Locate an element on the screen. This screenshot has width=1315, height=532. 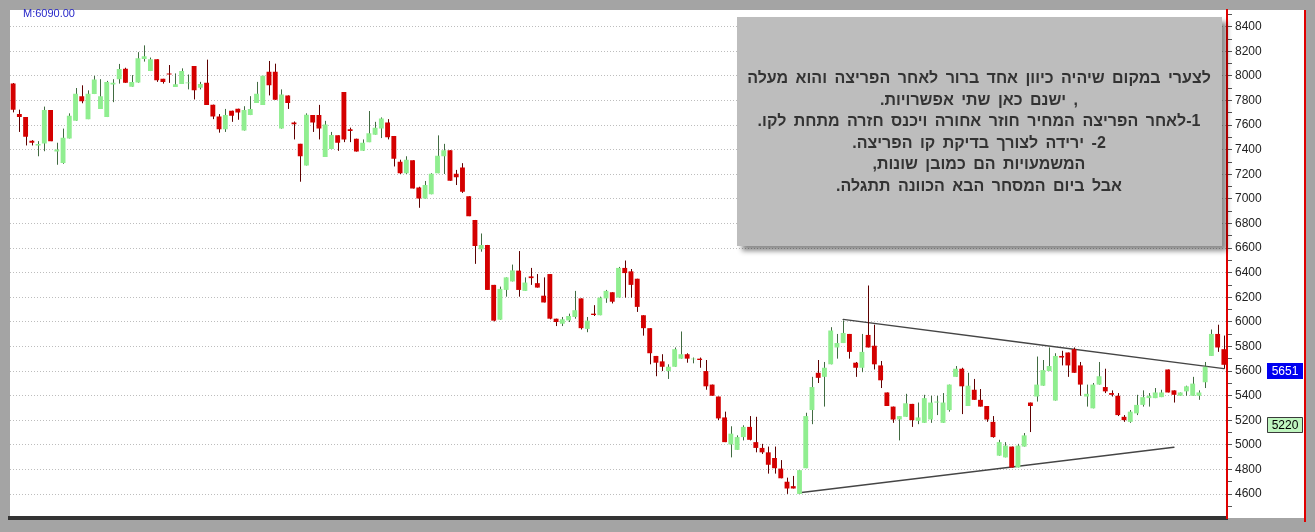
y-tick-label: 6200 is located at coordinates (1249, 296).